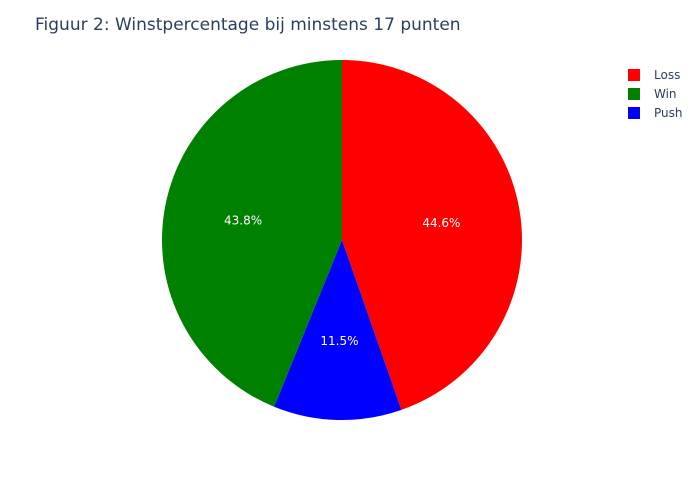 This screenshot has height=500, width=700. Describe the element at coordinates (667, 75) in the screenshot. I see `legend-label-loss: Loss` at that location.